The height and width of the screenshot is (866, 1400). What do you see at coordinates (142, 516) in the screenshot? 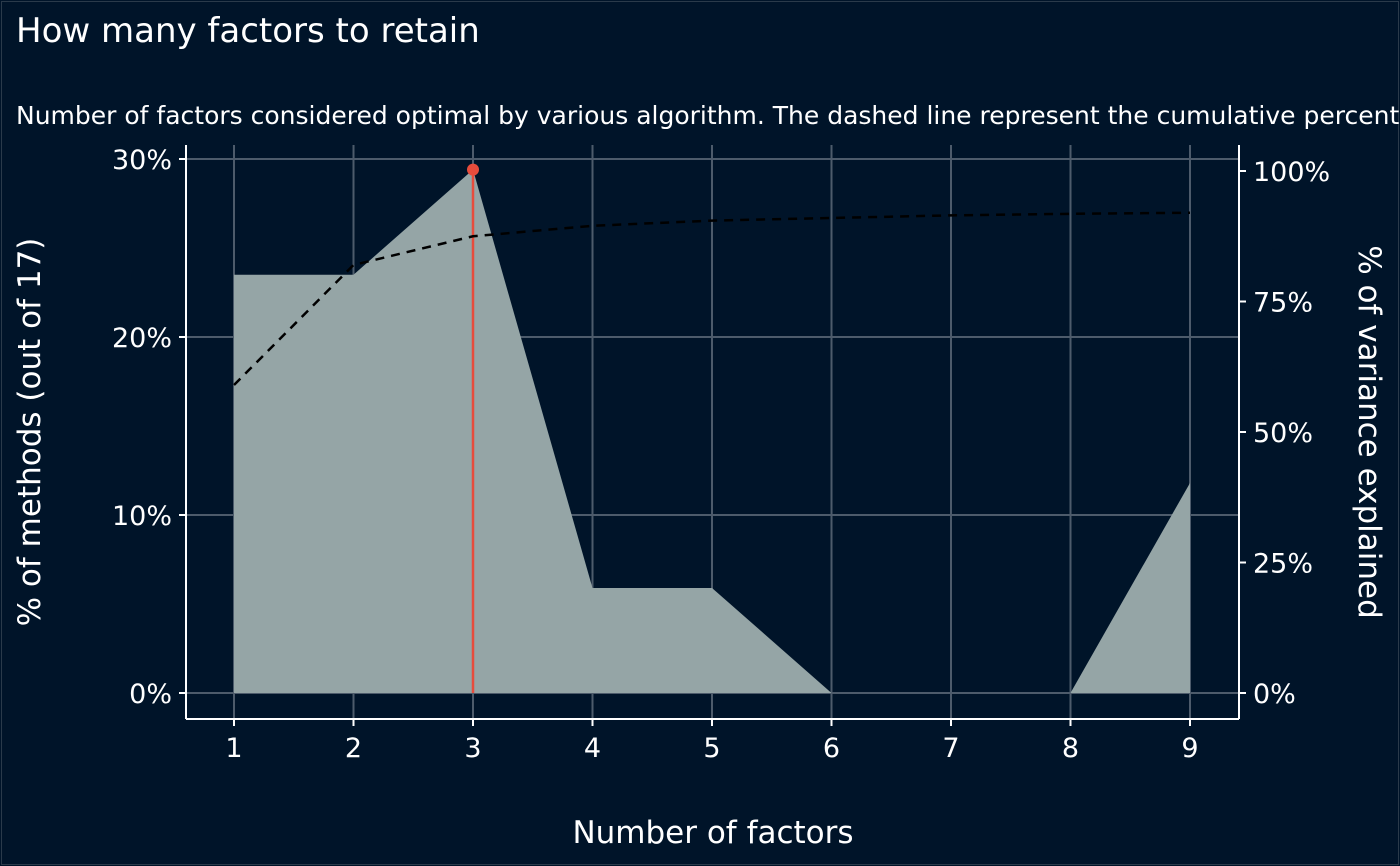
I see `y-tick-label: 10%` at bounding box center [142, 516].